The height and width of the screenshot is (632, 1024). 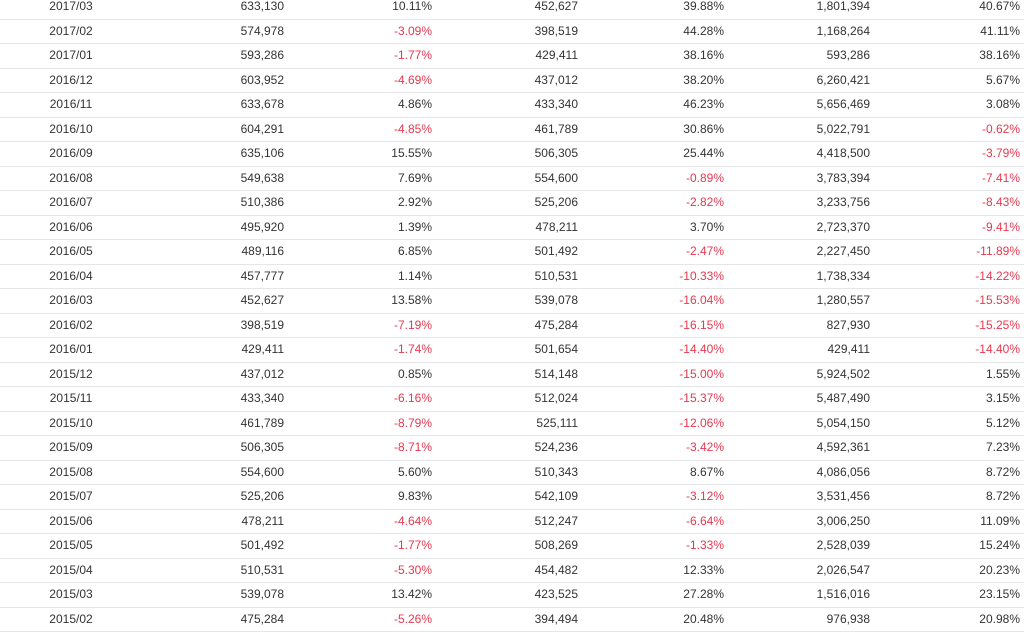 What do you see at coordinates (509, 619) in the screenshot?
I see `value-b-cell: 394,494` at bounding box center [509, 619].